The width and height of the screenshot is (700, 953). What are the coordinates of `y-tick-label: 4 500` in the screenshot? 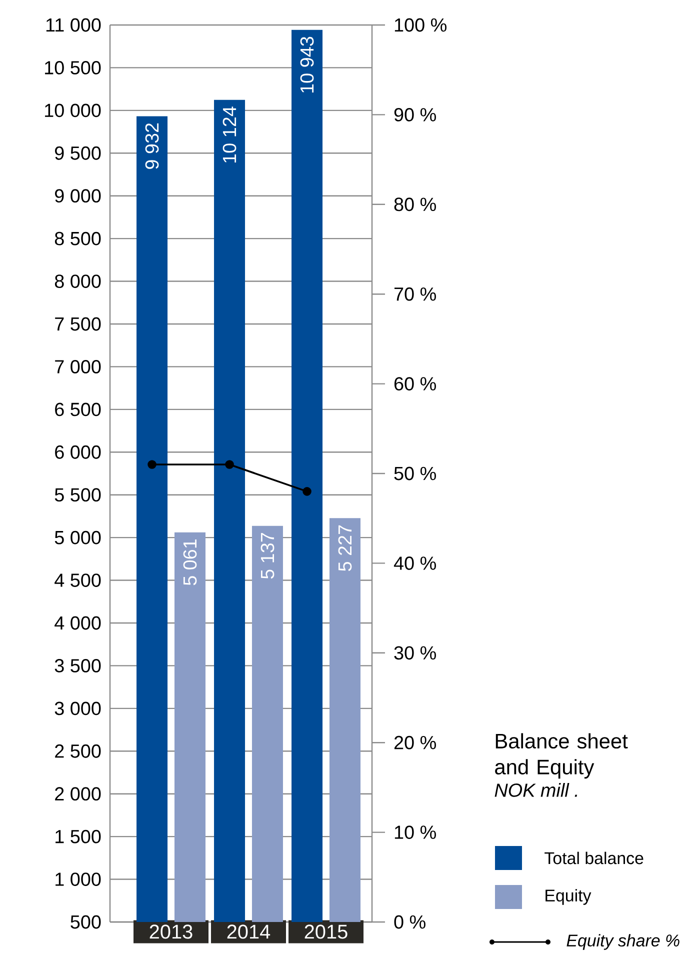 It's located at (77, 580).